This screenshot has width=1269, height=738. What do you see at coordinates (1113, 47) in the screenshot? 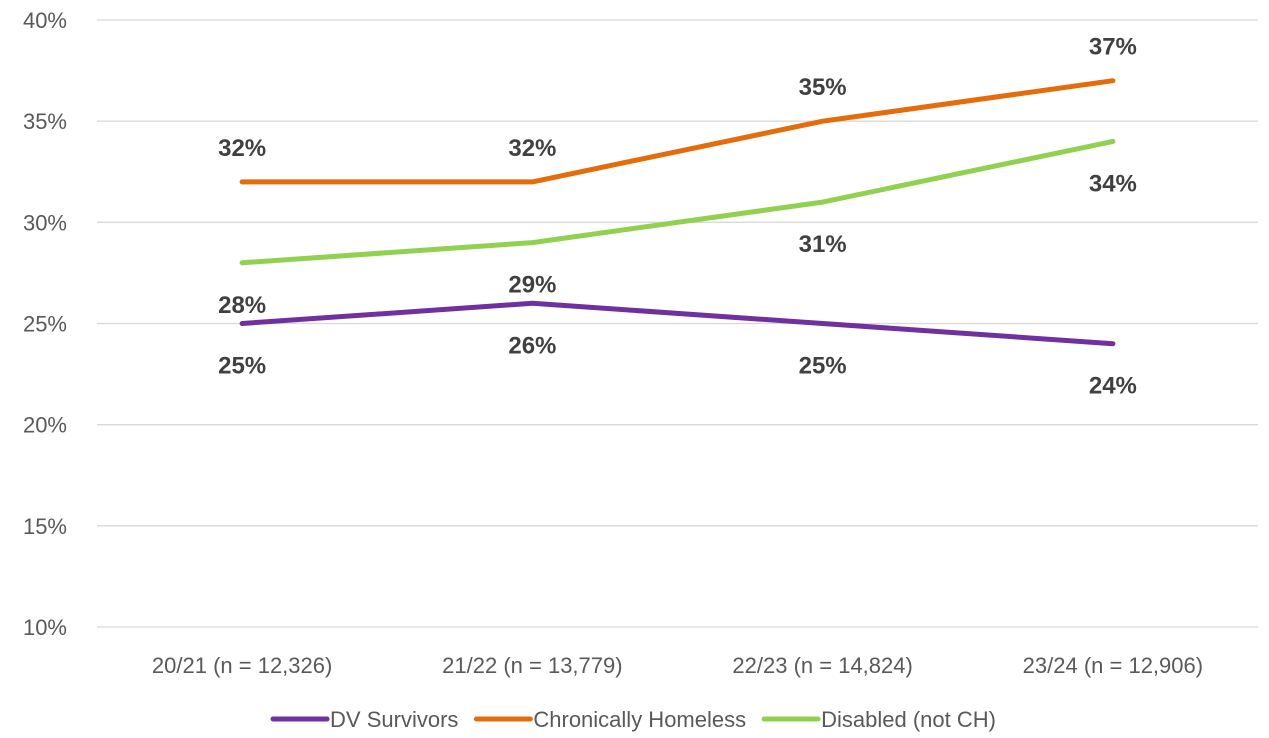
I see `data-label: 37%` at bounding box center [1113, 47].